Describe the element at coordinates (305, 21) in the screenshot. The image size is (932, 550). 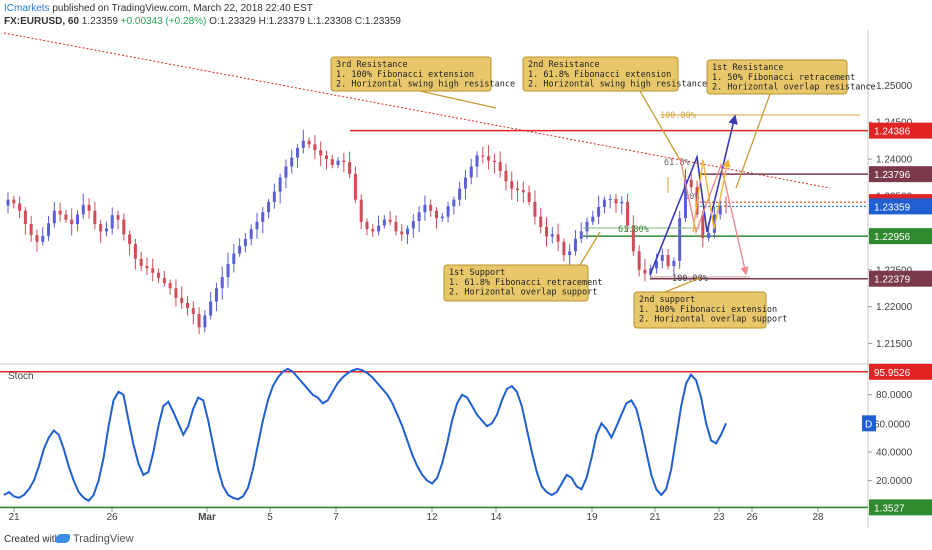
I see `ohlc-values: O:1.23329 H:1.23379 L:1.23308 C:1.23359` at that location.